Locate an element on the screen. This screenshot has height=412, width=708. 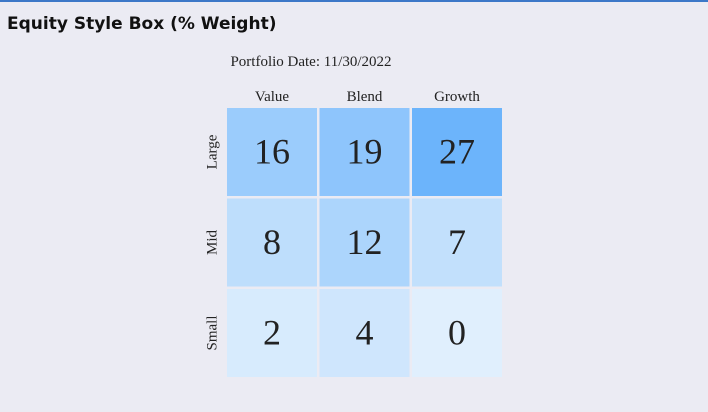
cell-value: 4 is located at coordinates (365, 332).